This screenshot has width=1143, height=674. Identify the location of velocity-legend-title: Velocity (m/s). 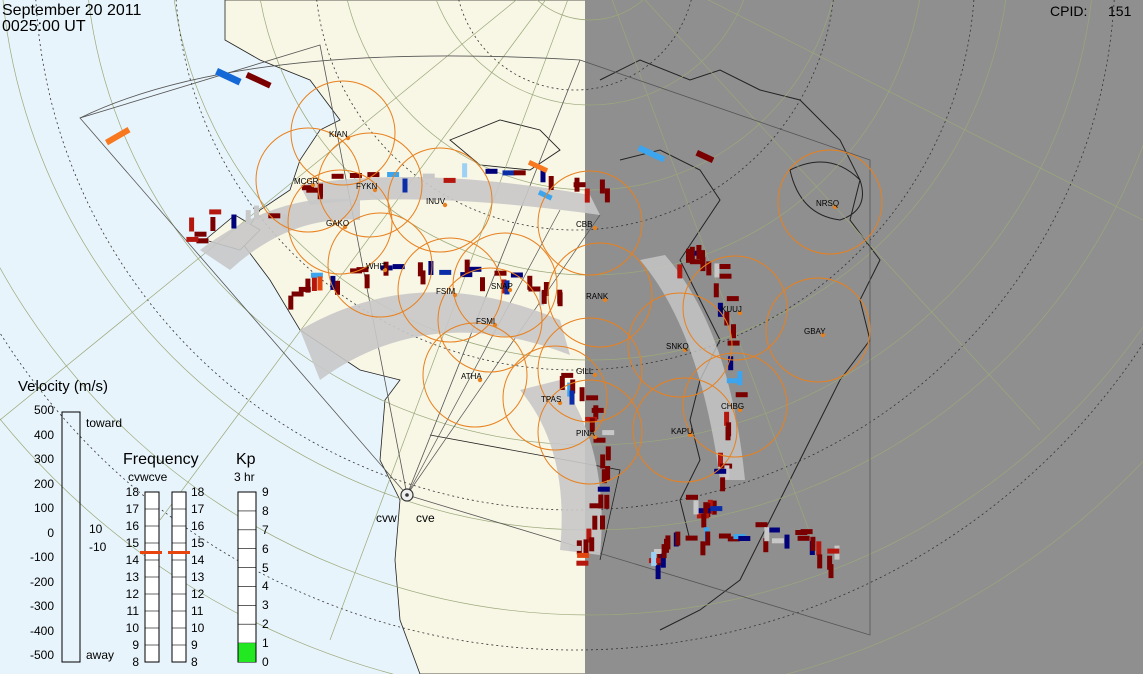
(63, 386).